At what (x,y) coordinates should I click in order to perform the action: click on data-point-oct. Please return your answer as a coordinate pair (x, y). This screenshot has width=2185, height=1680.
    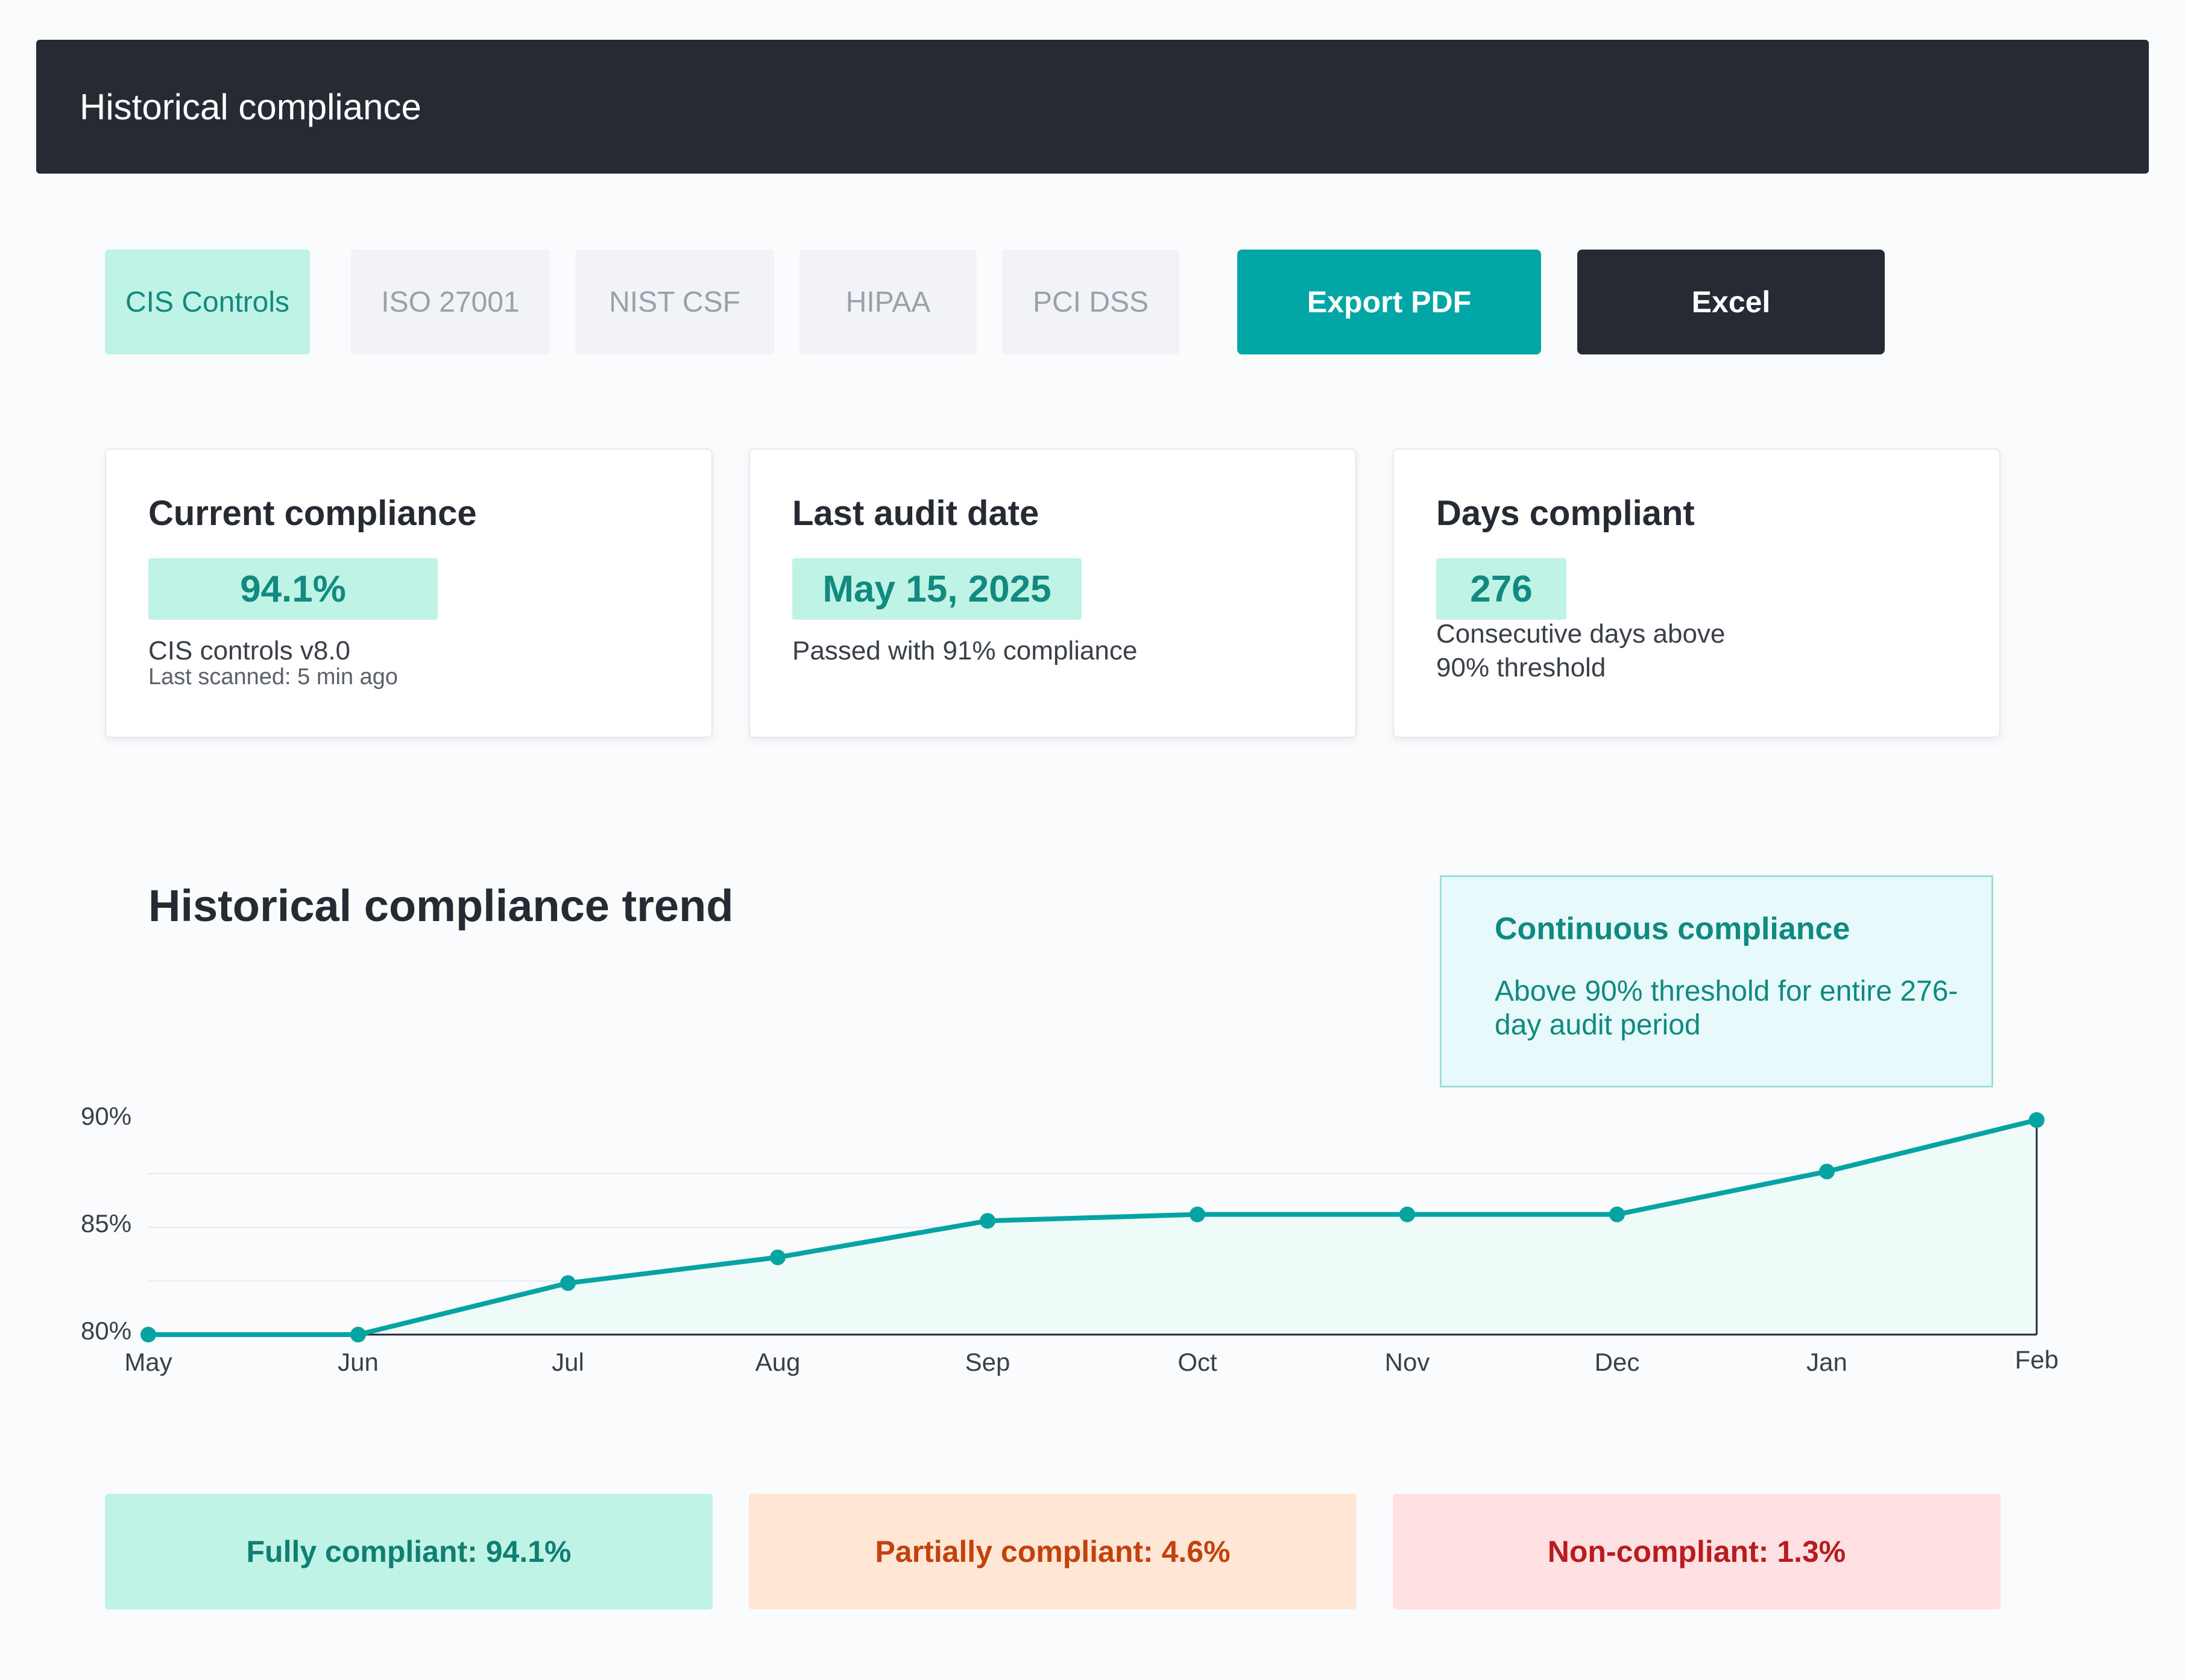
    Looking at the image, I should click on (1197, 1214).